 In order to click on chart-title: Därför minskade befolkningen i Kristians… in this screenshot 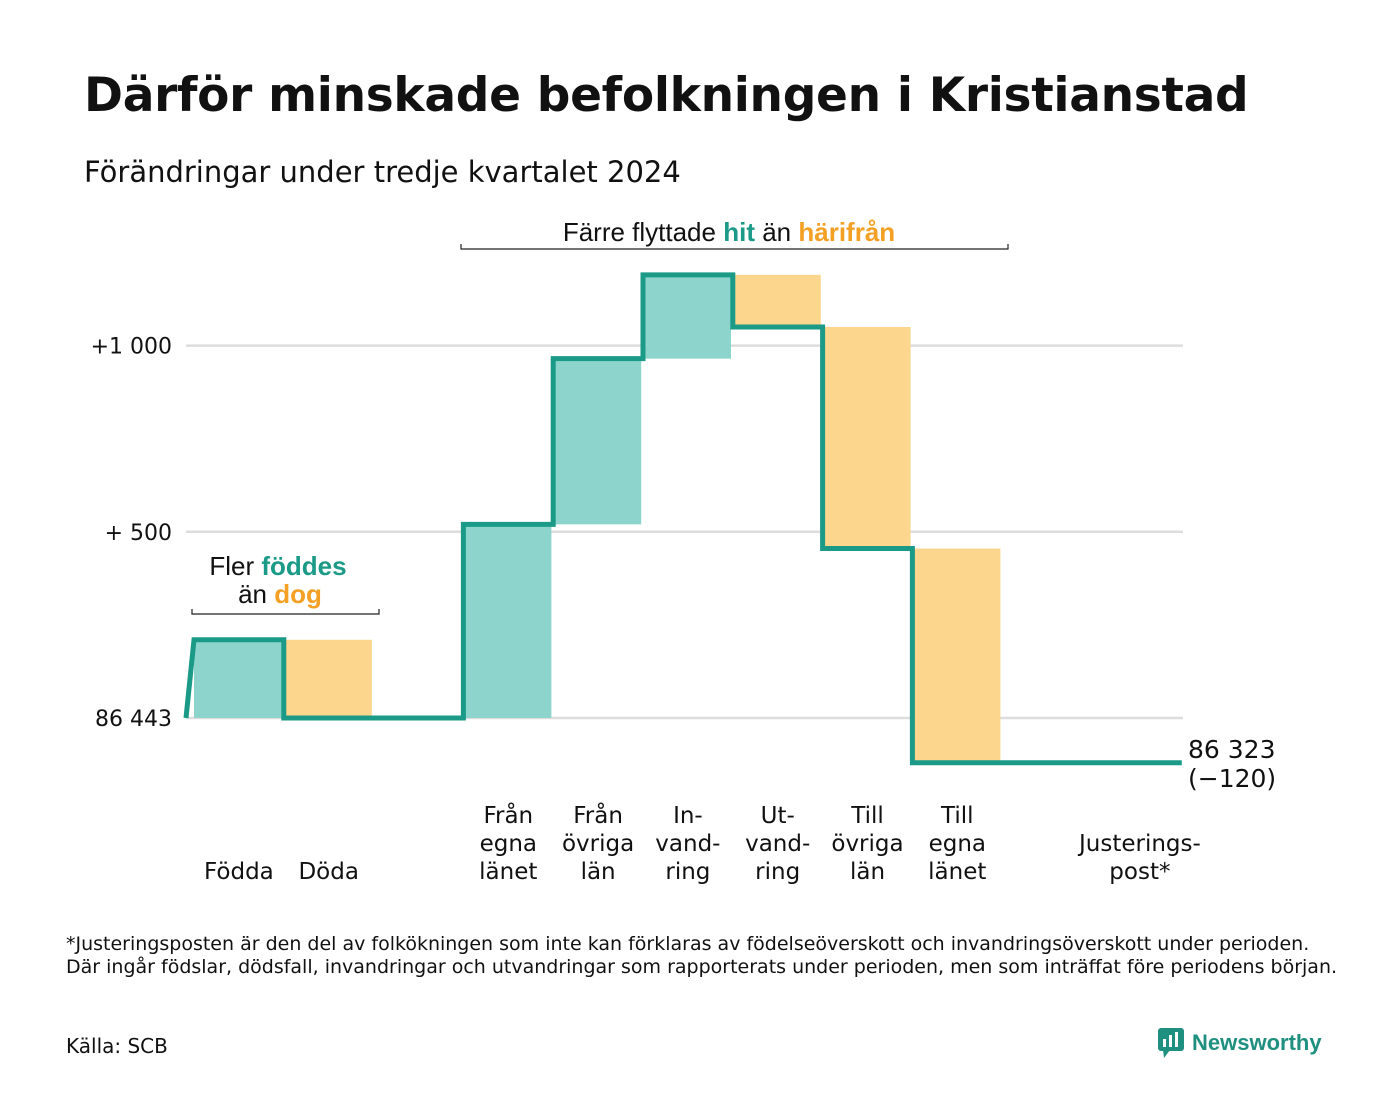, I will do `click(666, 95)`.